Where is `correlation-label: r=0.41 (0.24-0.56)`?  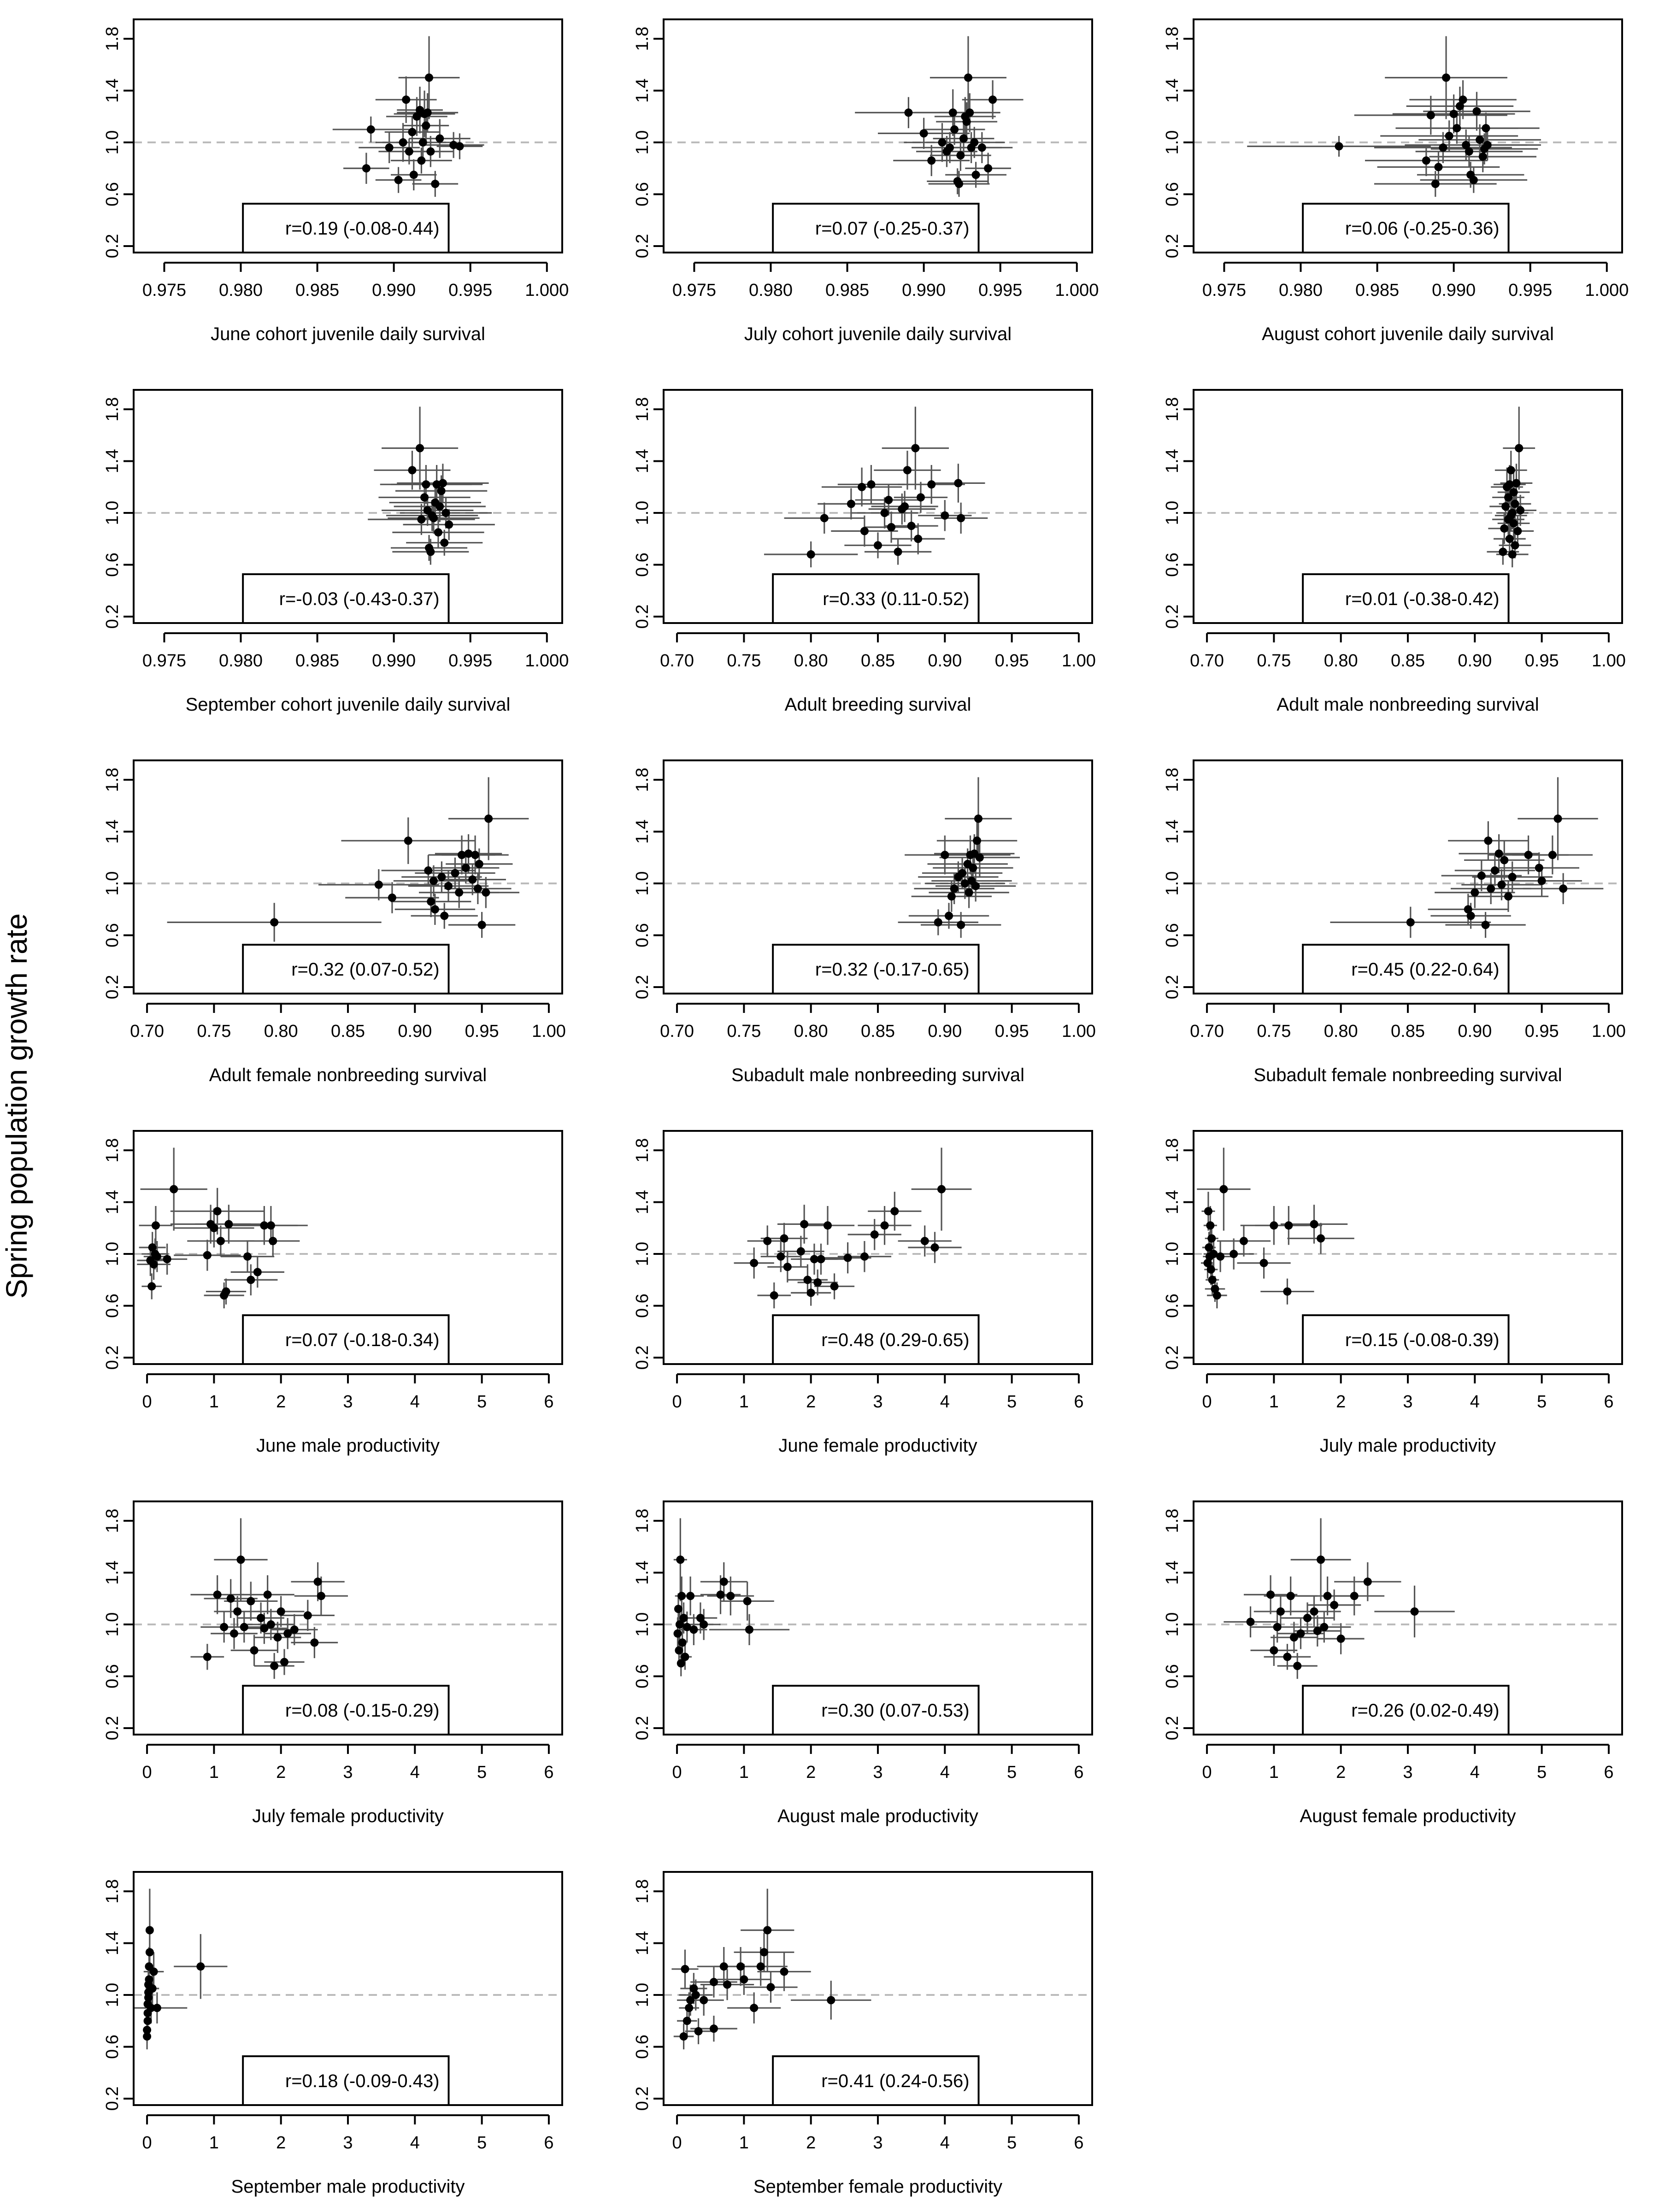 correlation-label: r=0.41 (0.24-0.56) is located at coordinates (895, 2081).